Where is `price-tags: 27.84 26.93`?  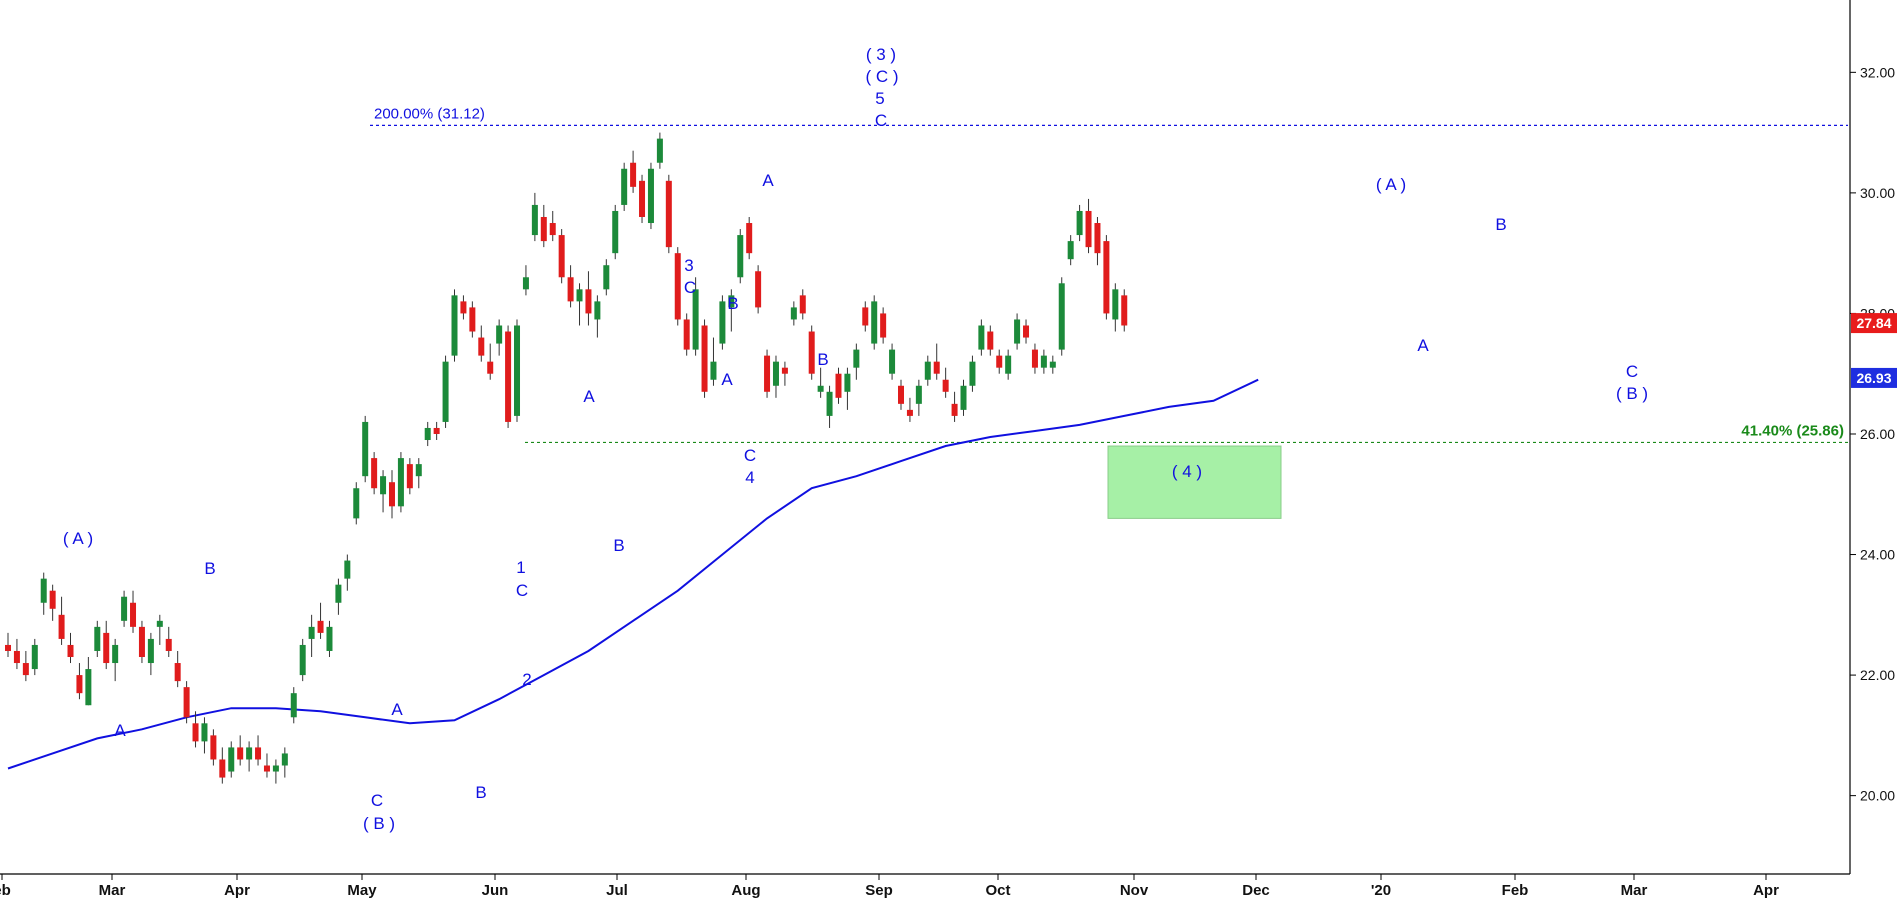 price-tags: 27.84 26.93 is located at coordinates (1874, 350).